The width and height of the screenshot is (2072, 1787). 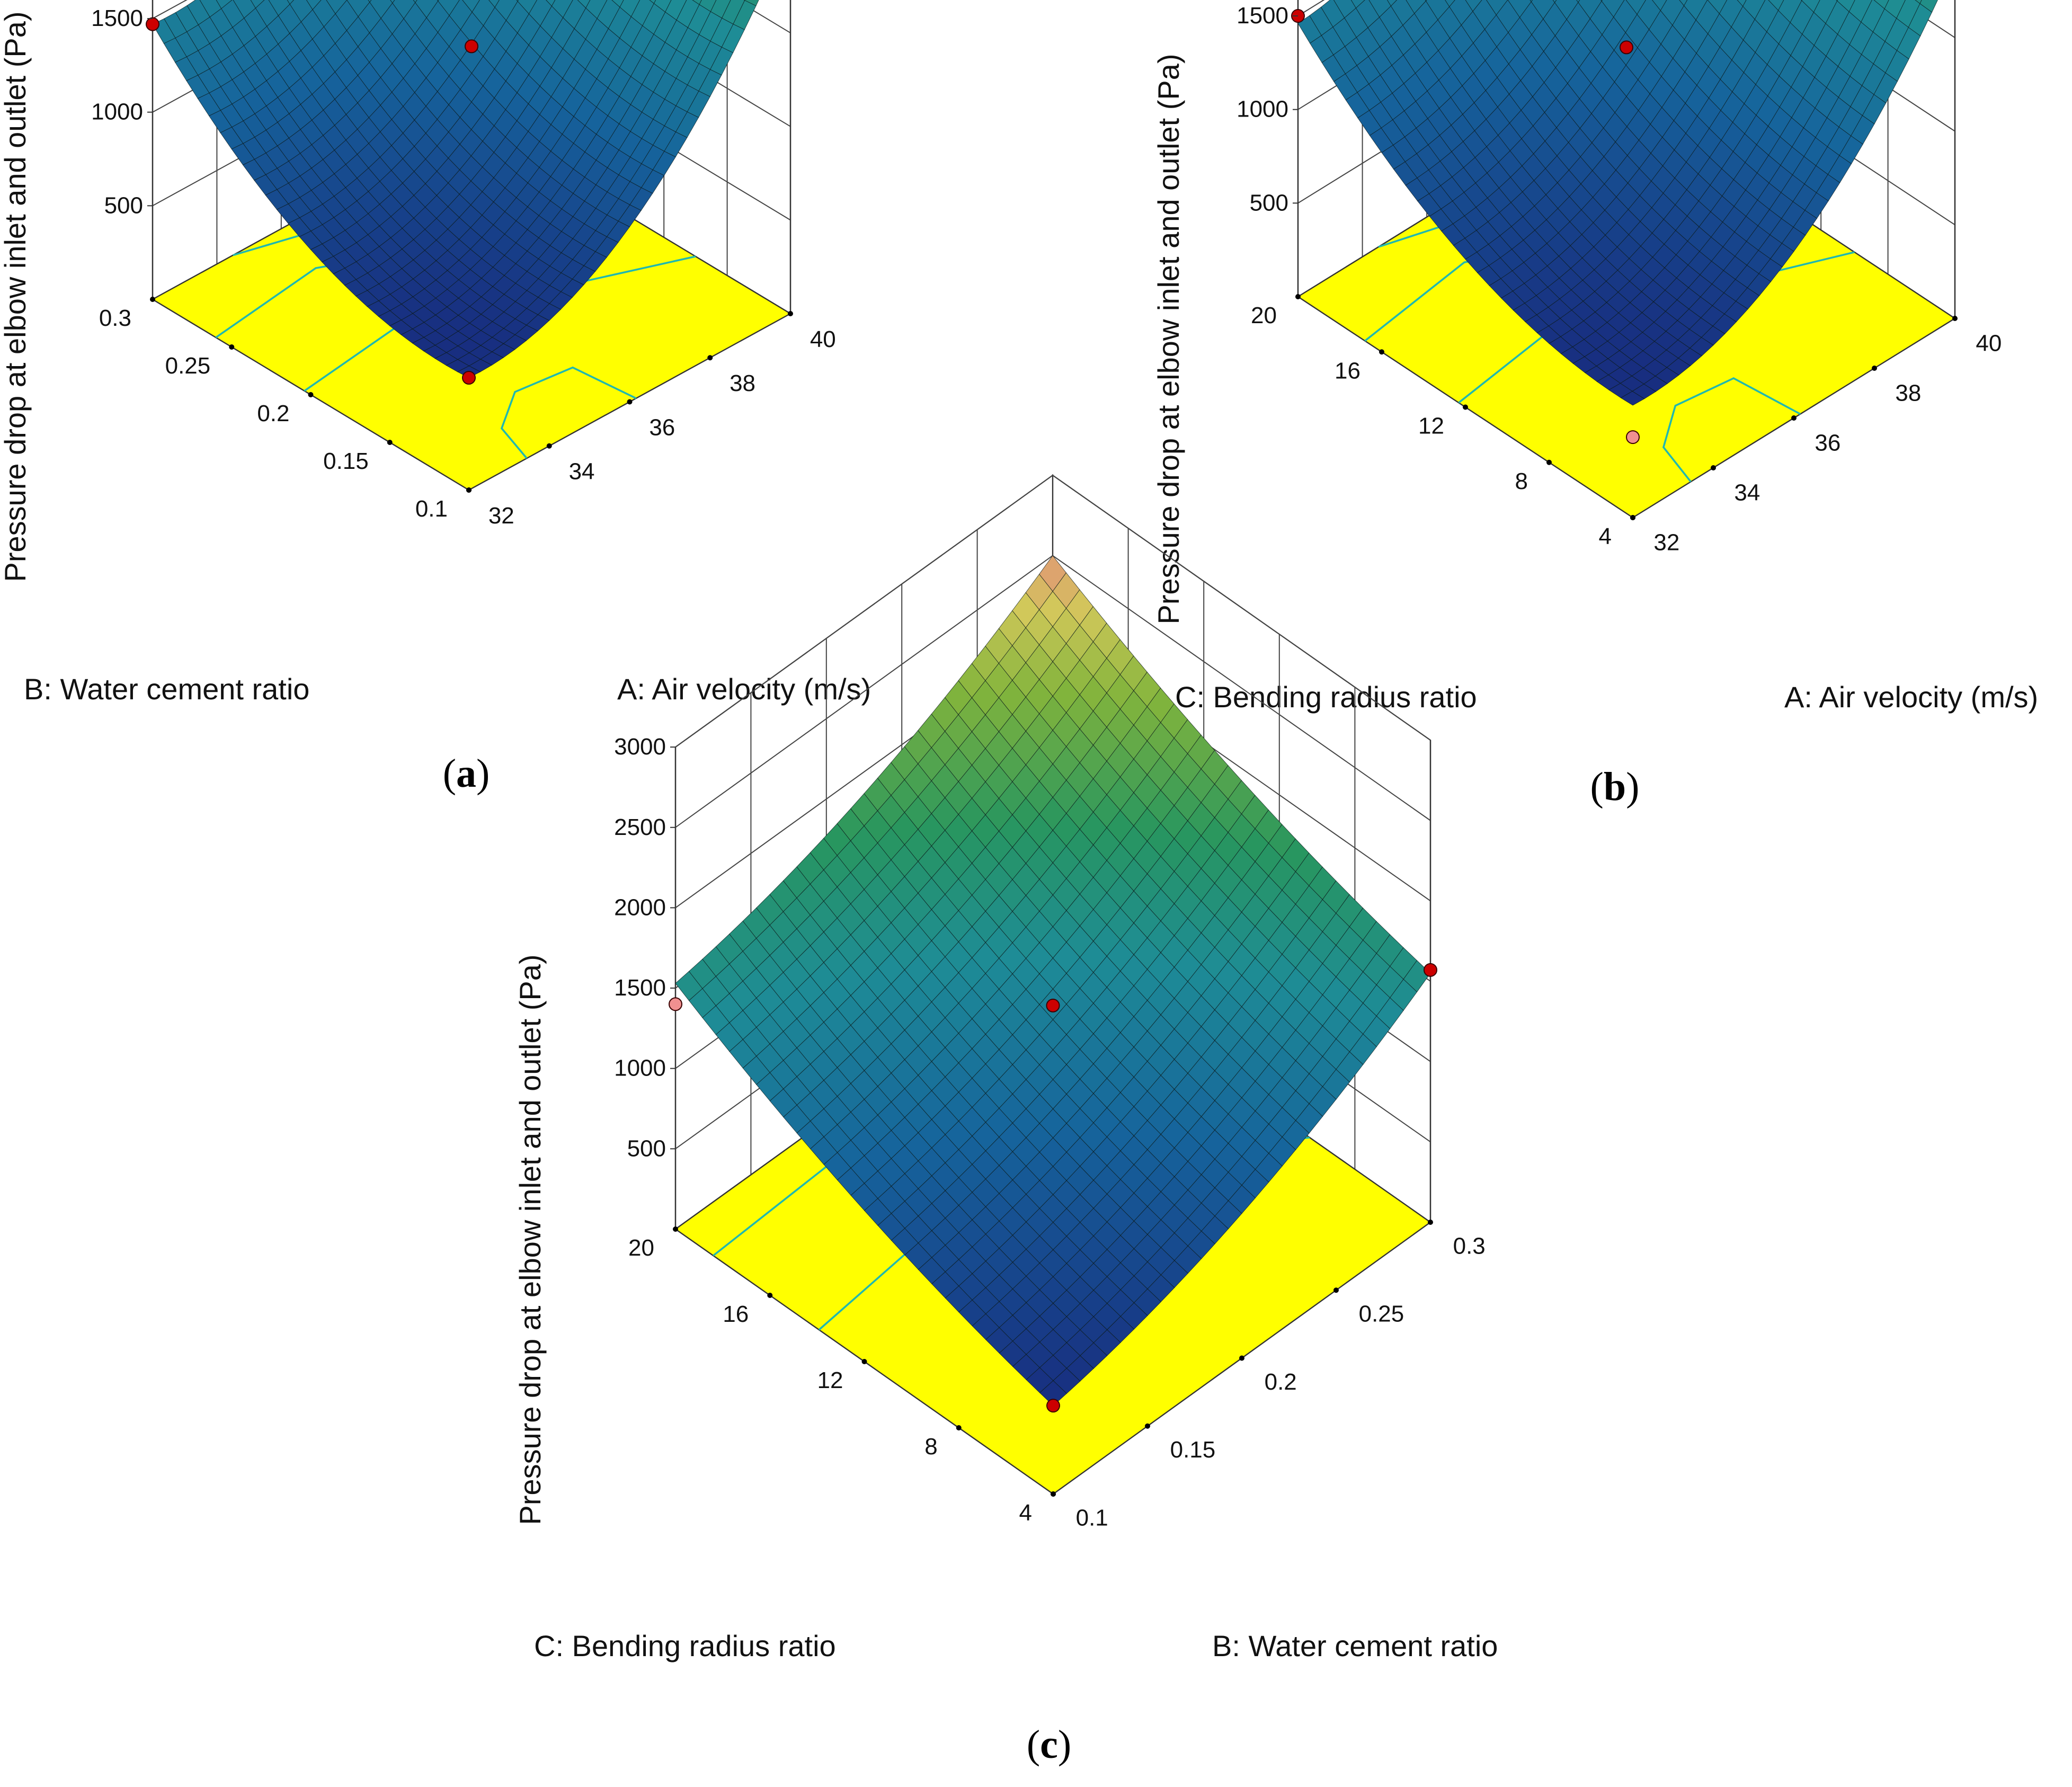 What do you see at coordinates (1355, 1646) in the screenshot?
I see `x-axis-label: B: Water cement ratio` at bounding box center [1355, 1646].